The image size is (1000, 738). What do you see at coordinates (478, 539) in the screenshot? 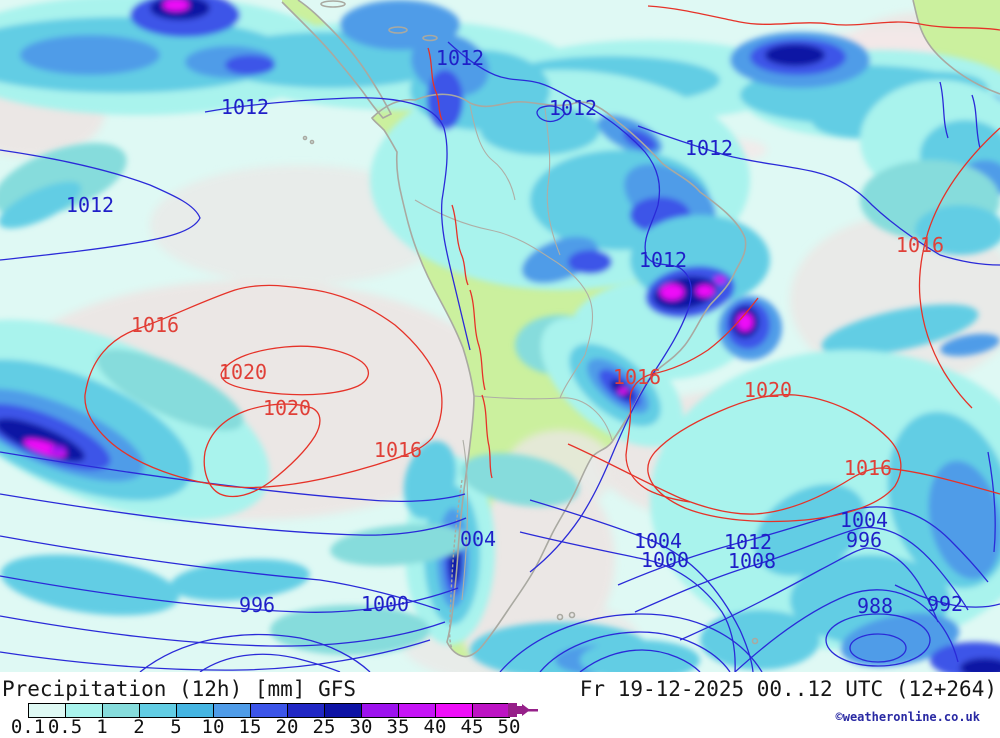
I see `isobar-label: 004` at bounding box center [478, 539].